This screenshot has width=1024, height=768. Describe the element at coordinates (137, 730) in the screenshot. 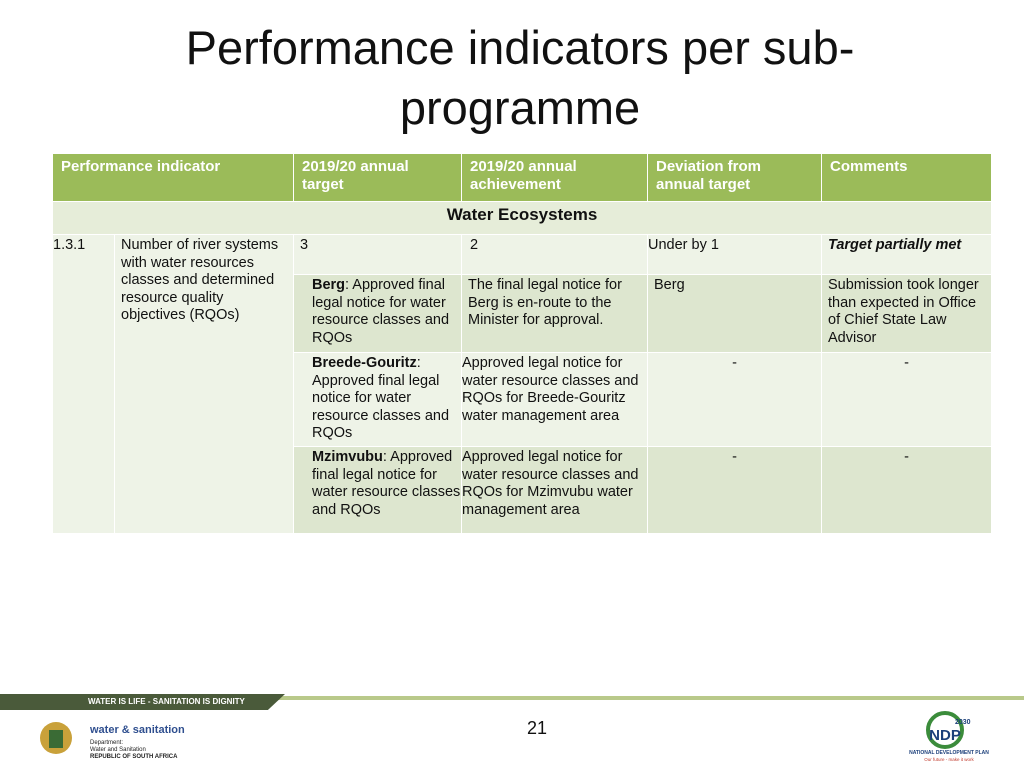

I see `dept-name: water & sanitation` at that location.